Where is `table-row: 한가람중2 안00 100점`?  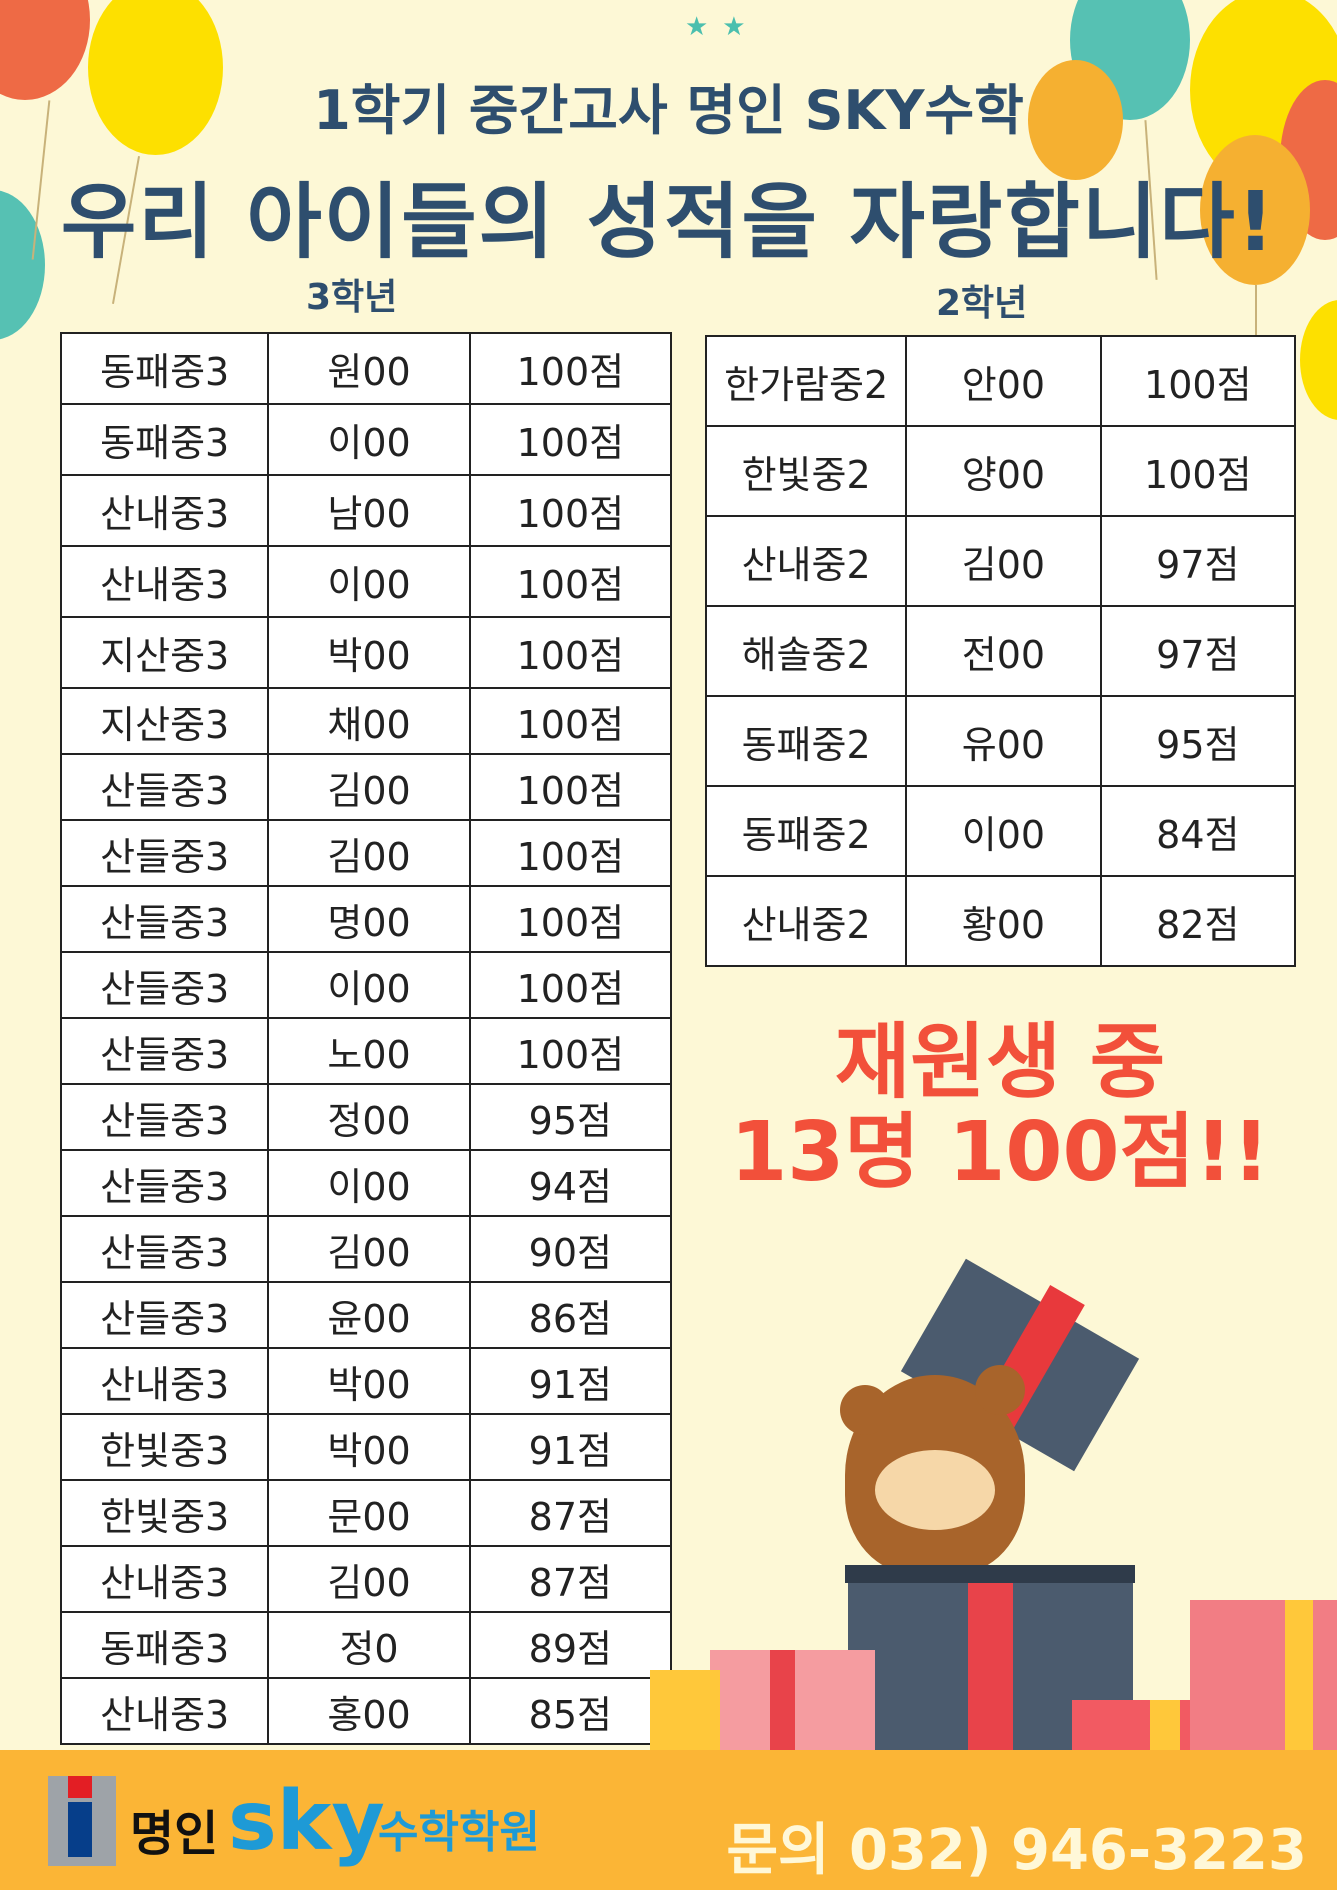
table-row: 한가람중2 안00 100점 is located at coordinates (1000, 381).